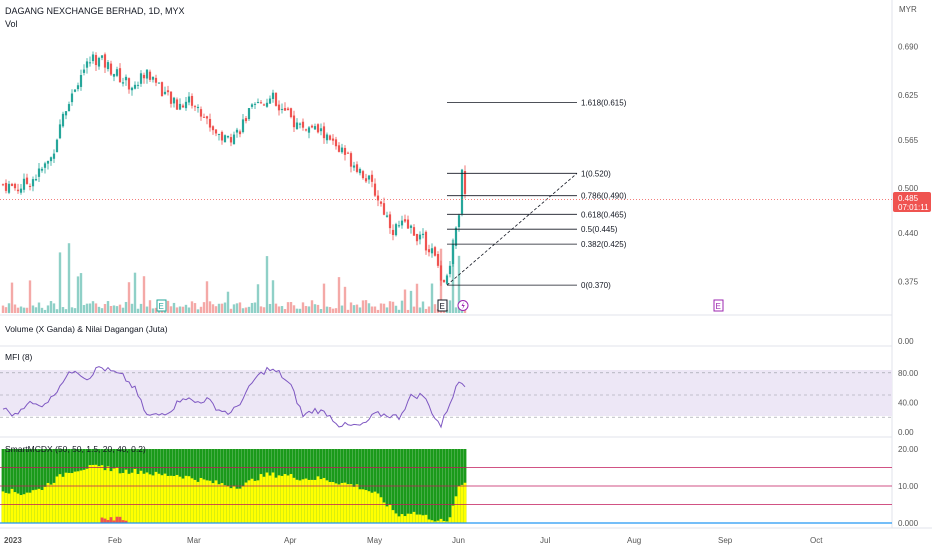  Describe the element at coordinates (604, 214) in the screenshot. I see `fib-level-label: 0.618(0.465)` at that location.